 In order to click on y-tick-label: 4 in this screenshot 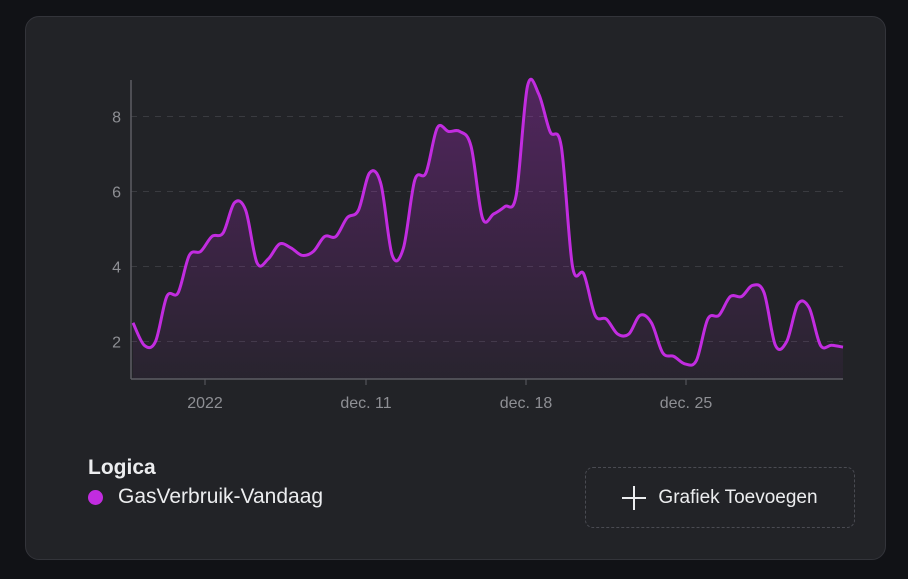, I will do `click(116, 268)`.